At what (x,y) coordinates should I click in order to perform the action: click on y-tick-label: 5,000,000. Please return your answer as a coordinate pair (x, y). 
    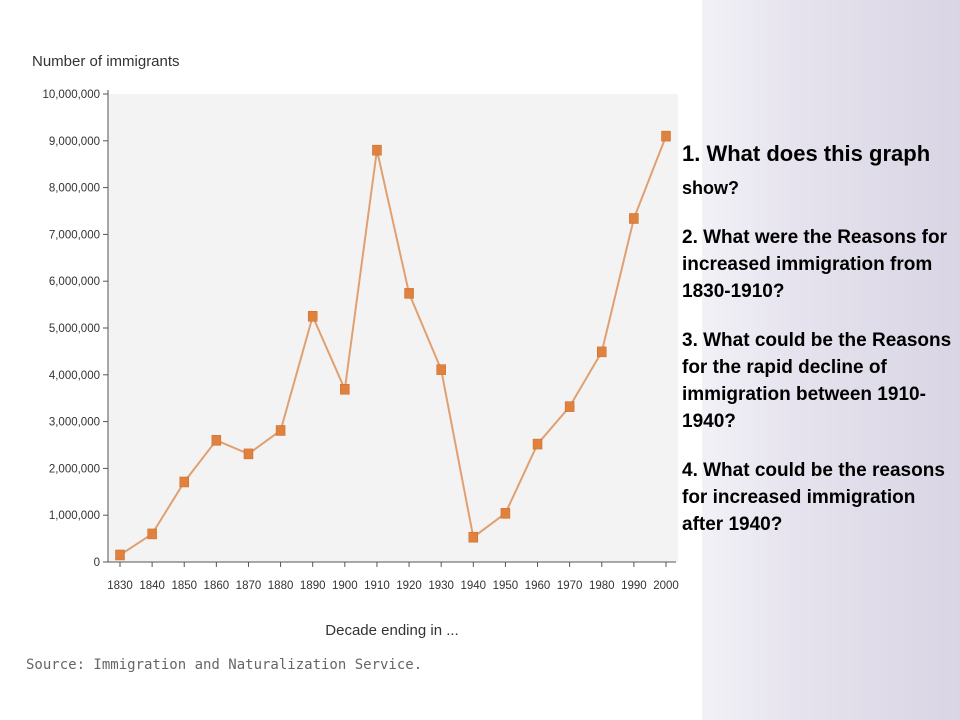
    Looking at the image, I should click on (74, 329).